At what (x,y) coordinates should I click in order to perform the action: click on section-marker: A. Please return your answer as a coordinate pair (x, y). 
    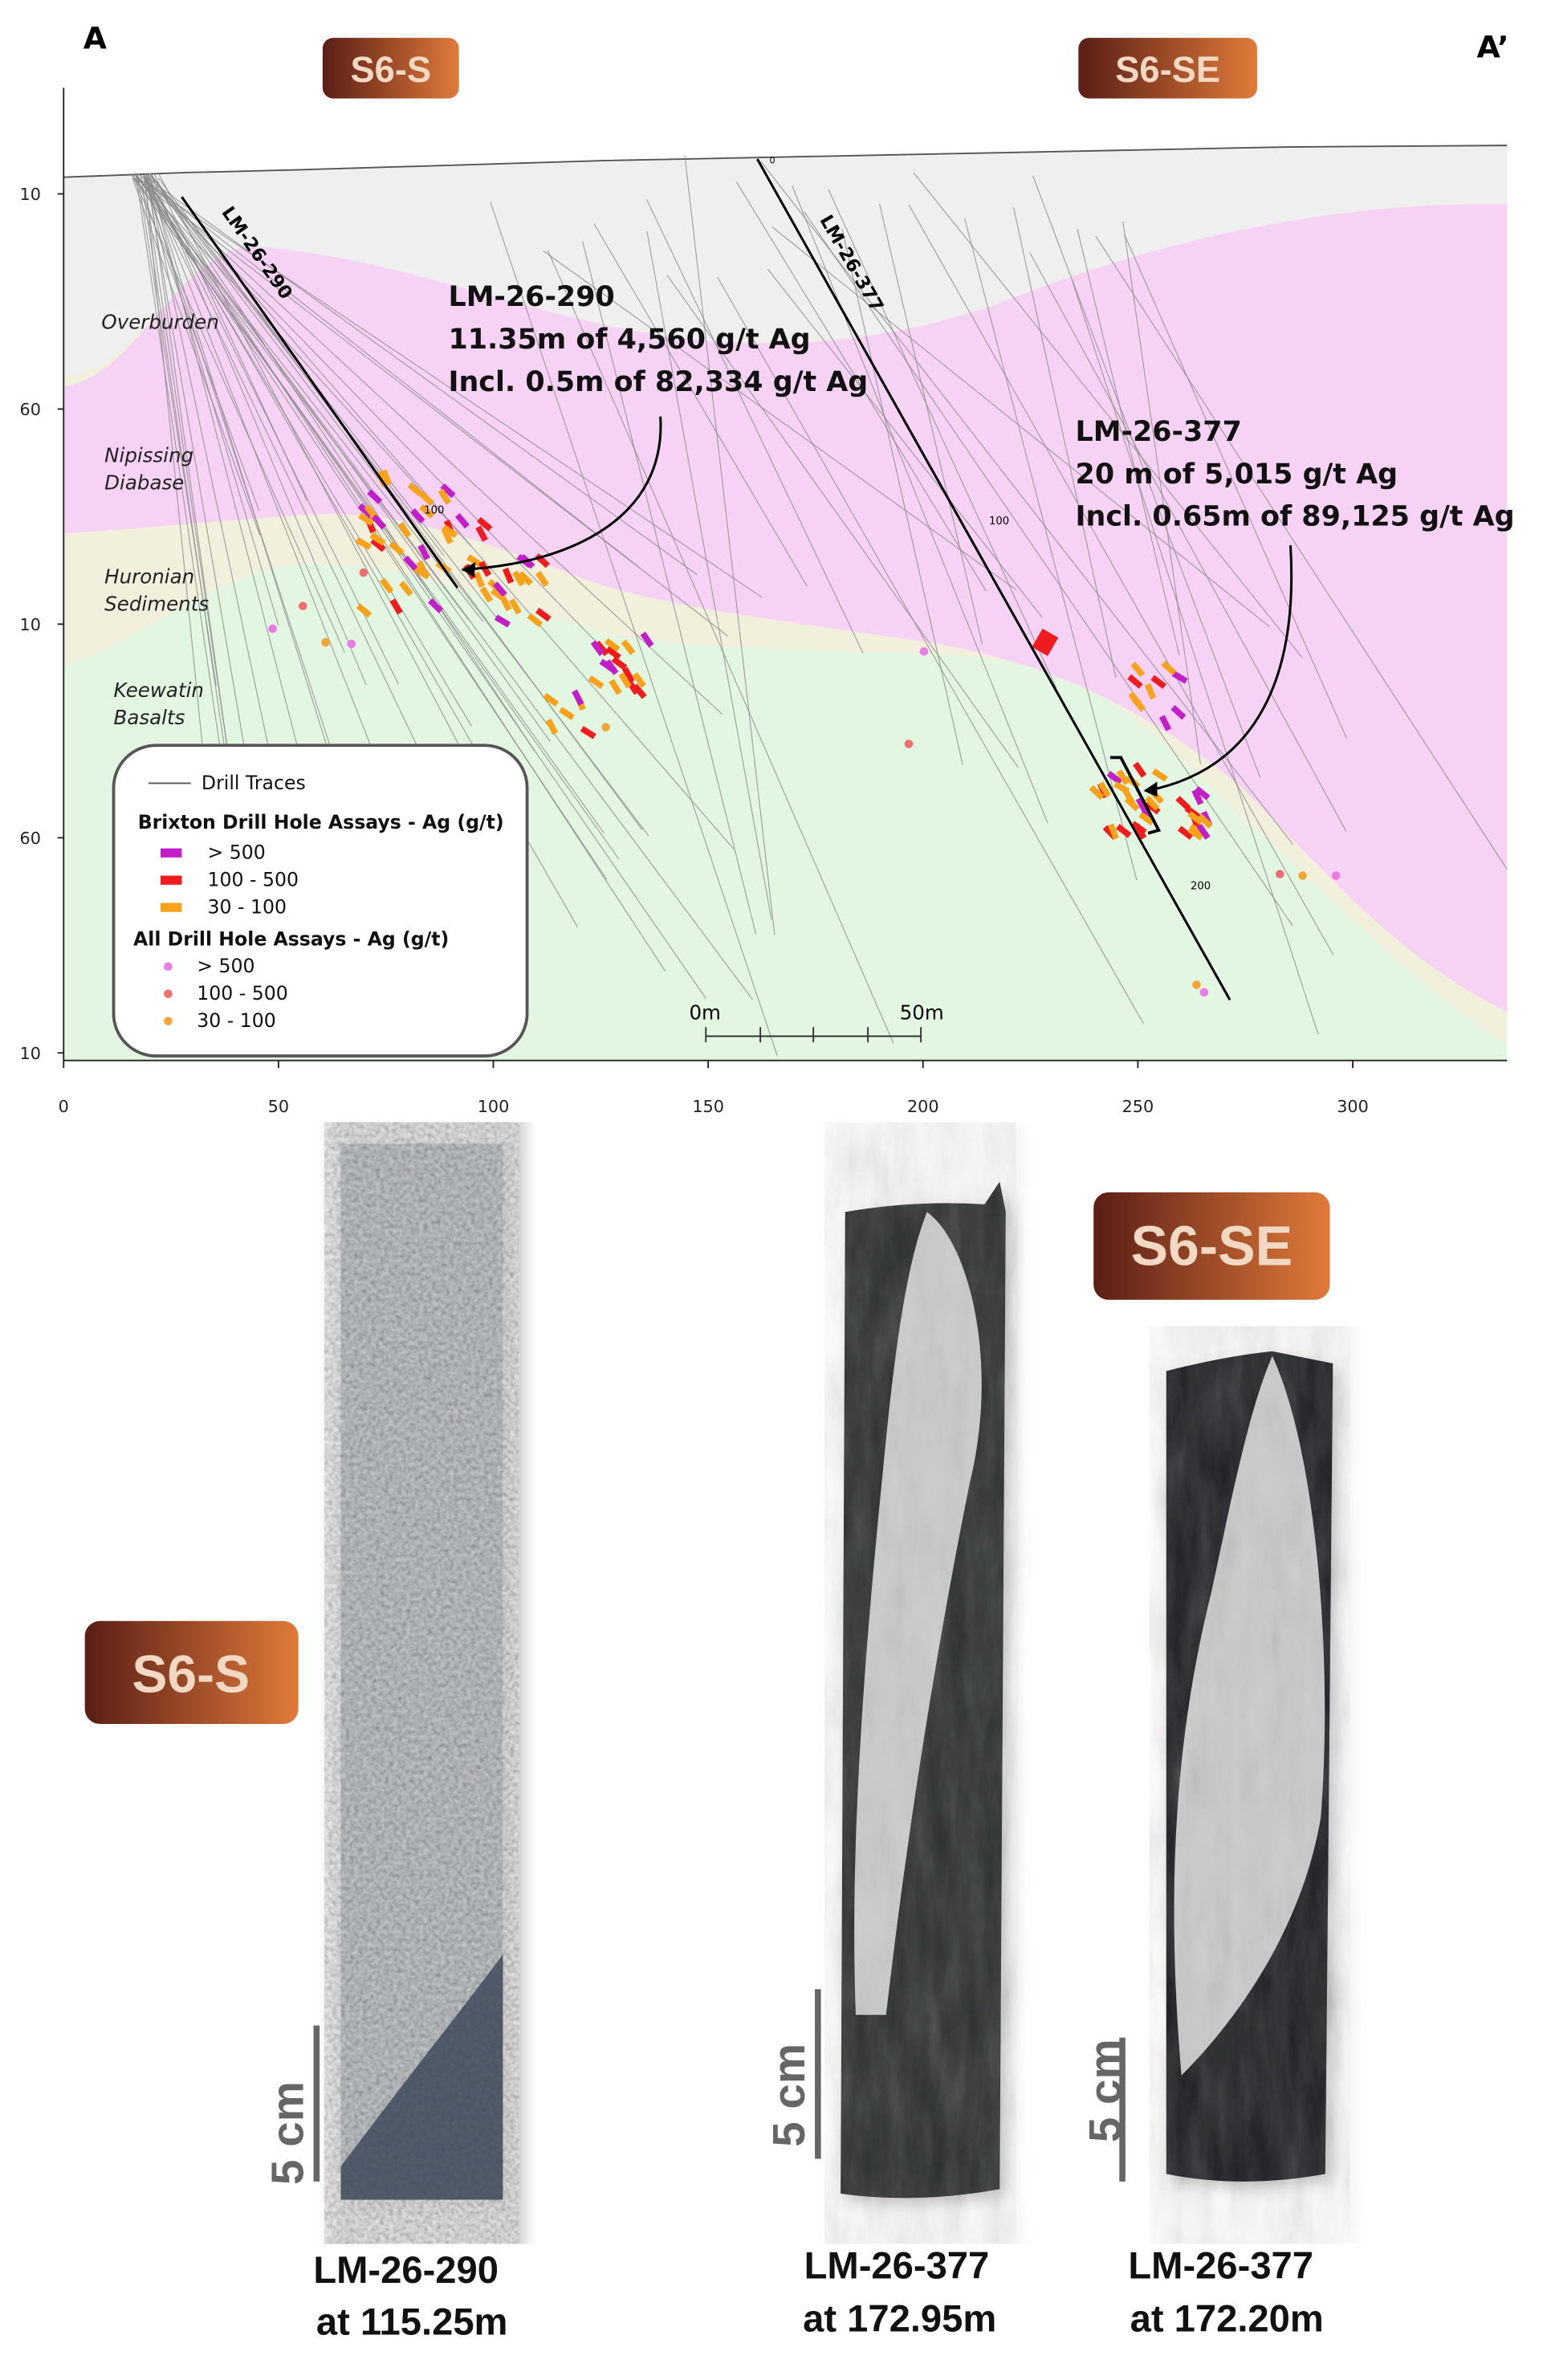
    Looking at the image, I should click on (95, 37).